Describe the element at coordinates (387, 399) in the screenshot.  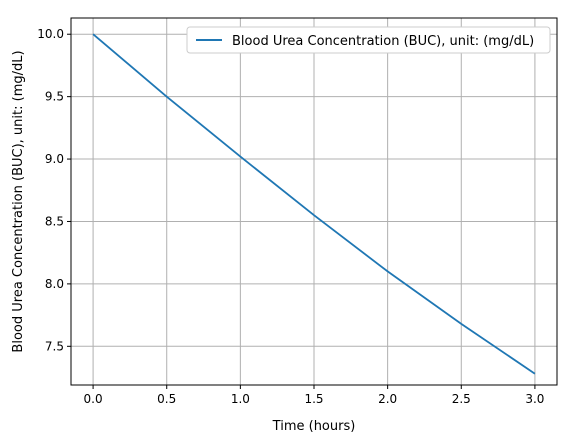
I see `x-tick-label: 2.0` at that location.